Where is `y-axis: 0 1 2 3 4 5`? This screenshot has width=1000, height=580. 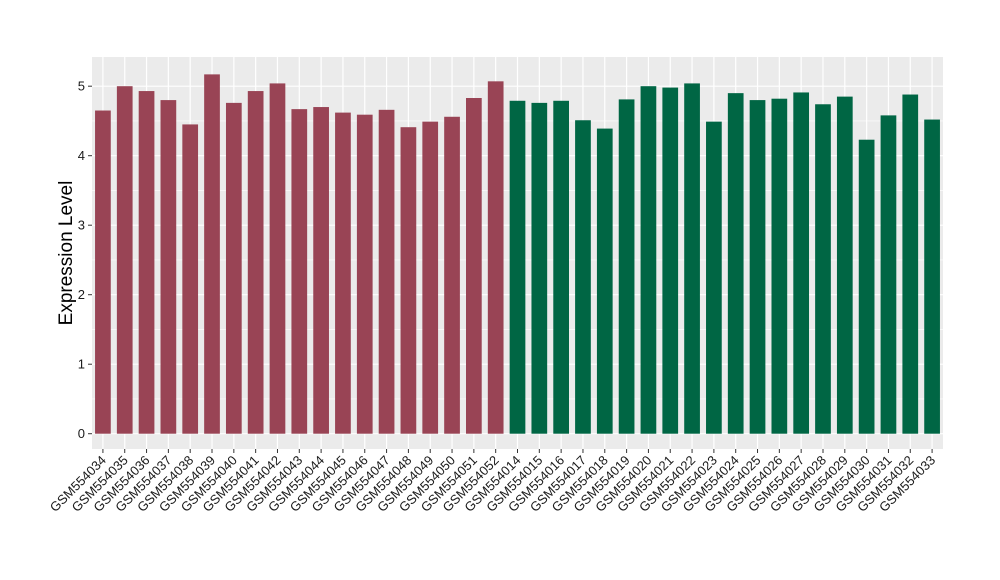
y-axis: 0 1 2 3 4 5 is located at coordinates (85, 260).